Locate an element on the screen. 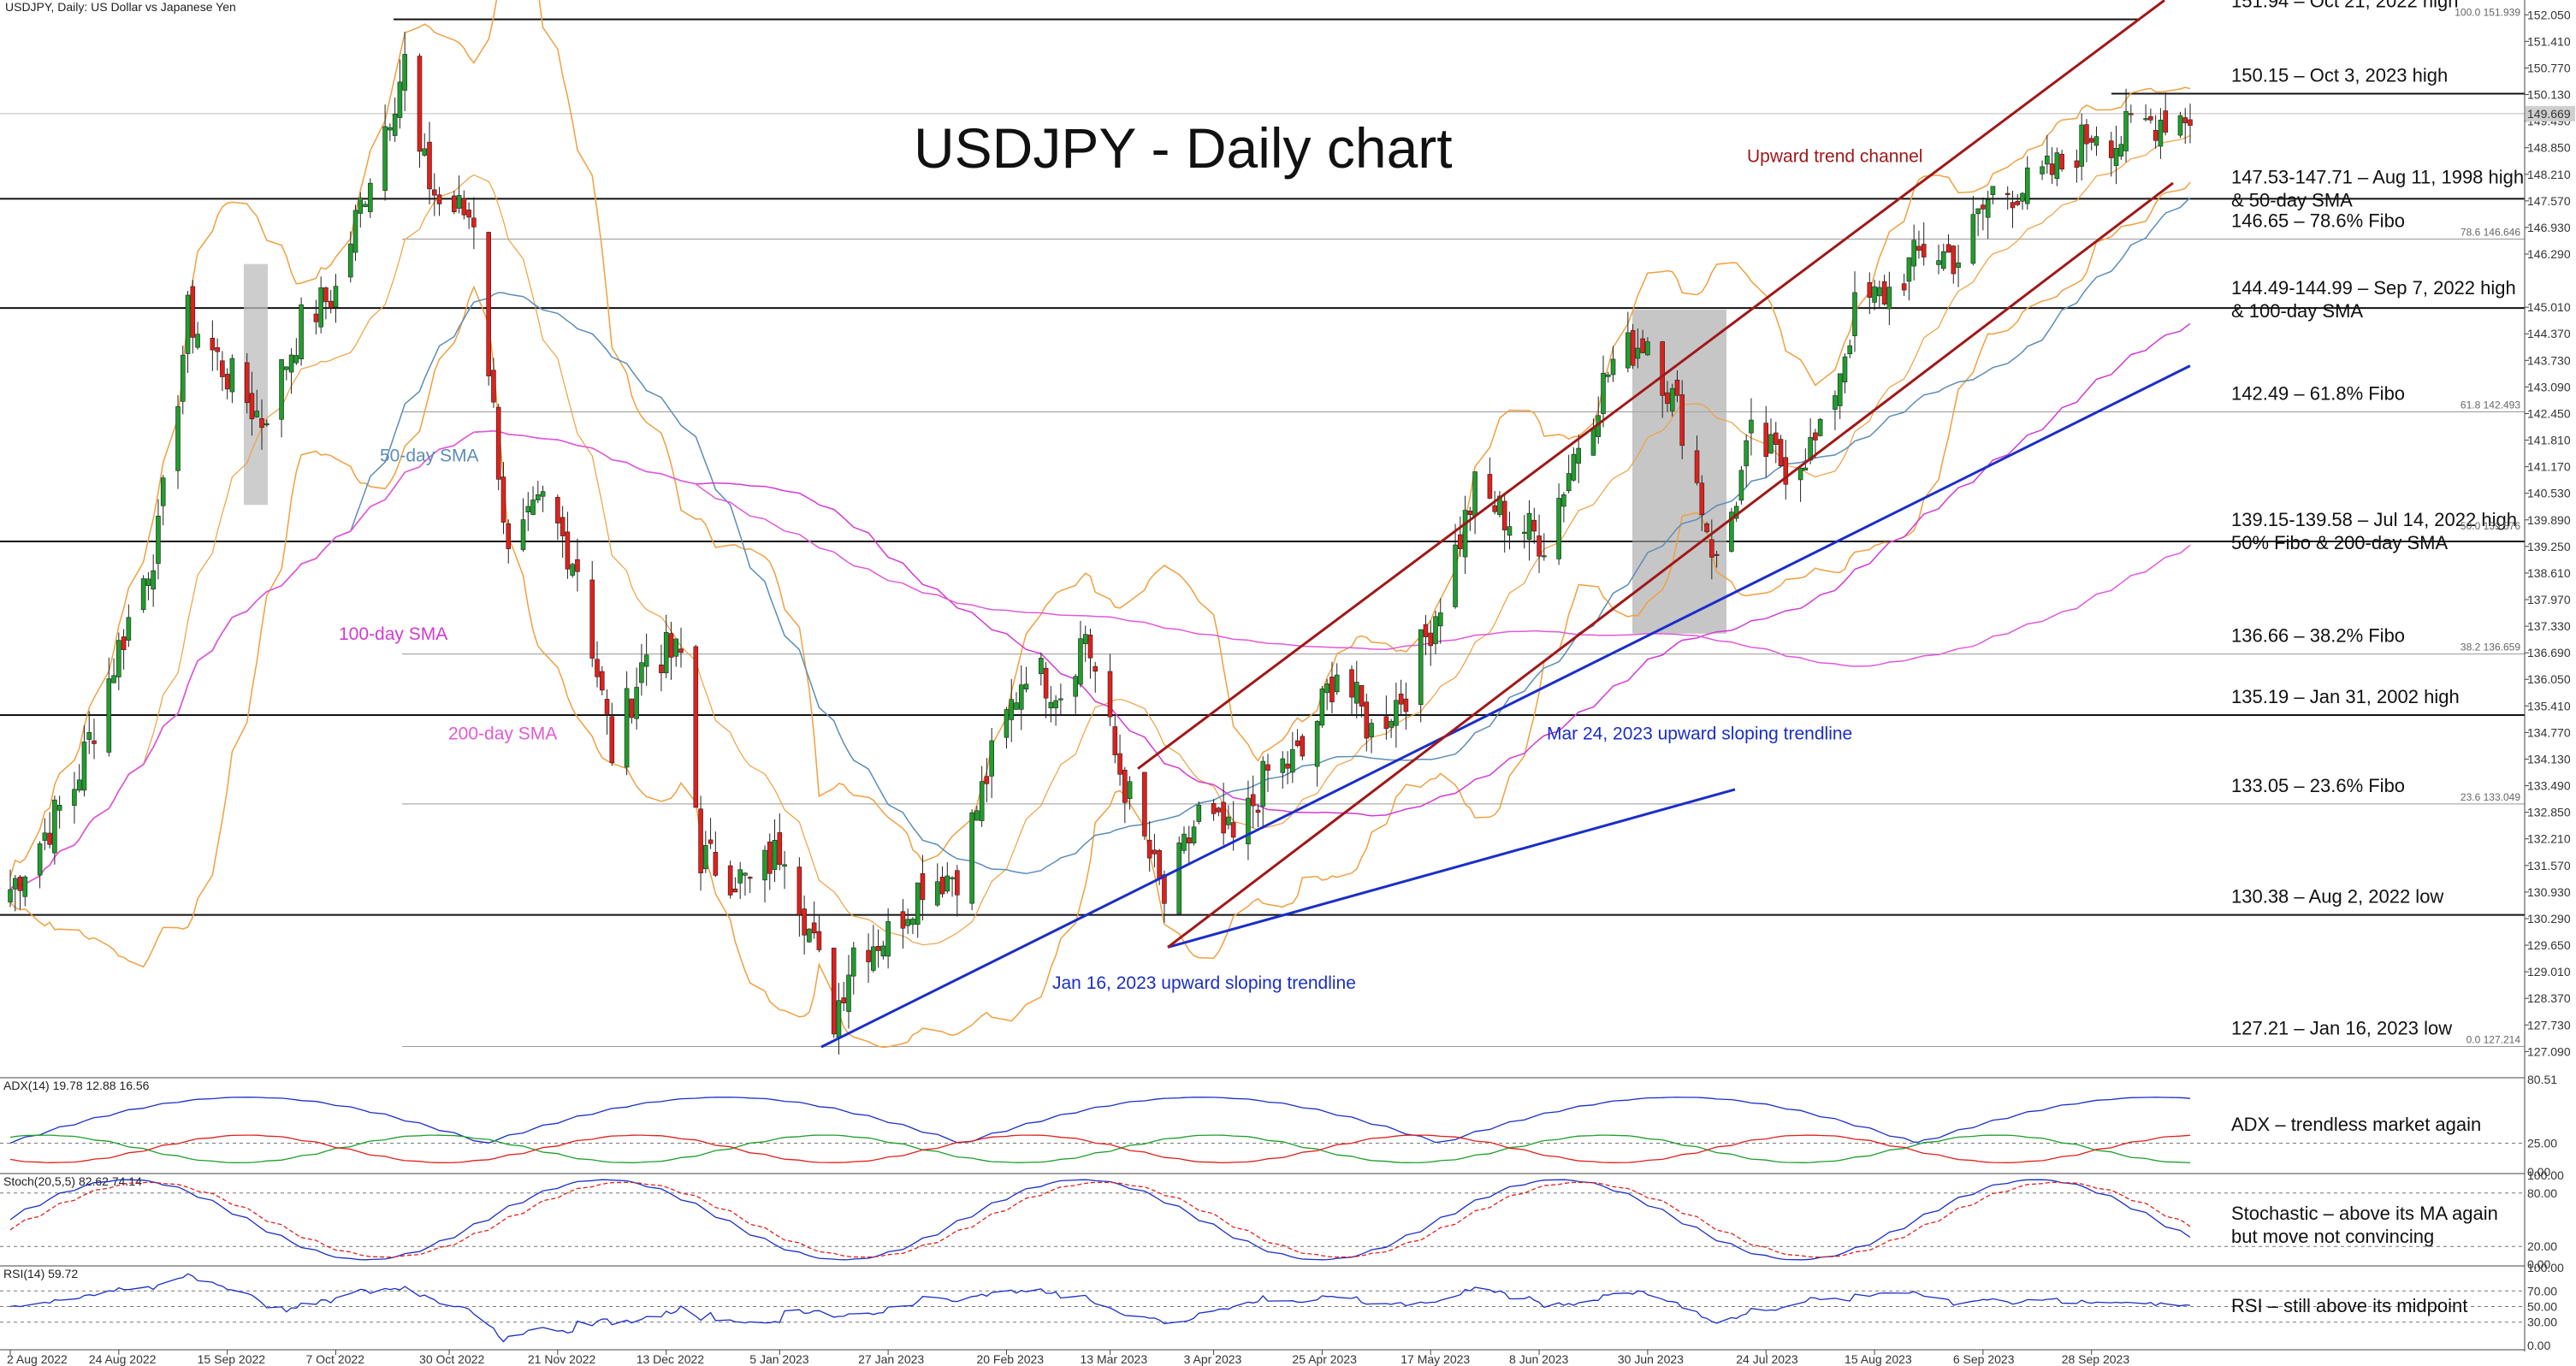  price-tick-label: 140.530 is located at coordinates (2549, 494).